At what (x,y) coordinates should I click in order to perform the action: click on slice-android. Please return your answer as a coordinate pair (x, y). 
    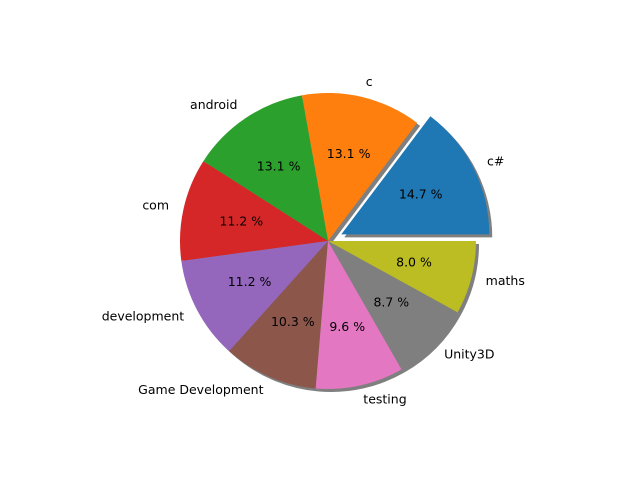
    Looking at the image, I should click on (265, 168).